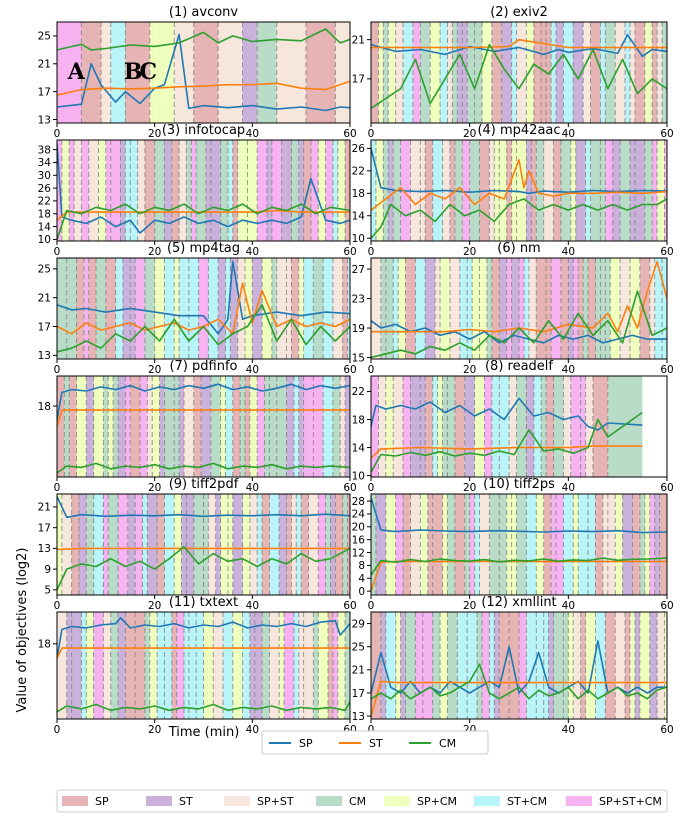 The width and height of the screenshot is (697, 813). What do you see at coordinates (81, 426) in the screenshot?
I see `panel-7-phase-sp-cm` at bounding box center [81, 426].